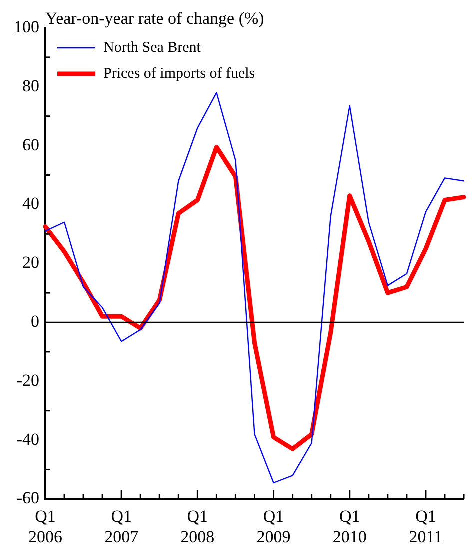 The image size is (472, 556). Describe the element at coordinates (35, 321) in the screenshot. I see `y-tick-label: 0` at that location.